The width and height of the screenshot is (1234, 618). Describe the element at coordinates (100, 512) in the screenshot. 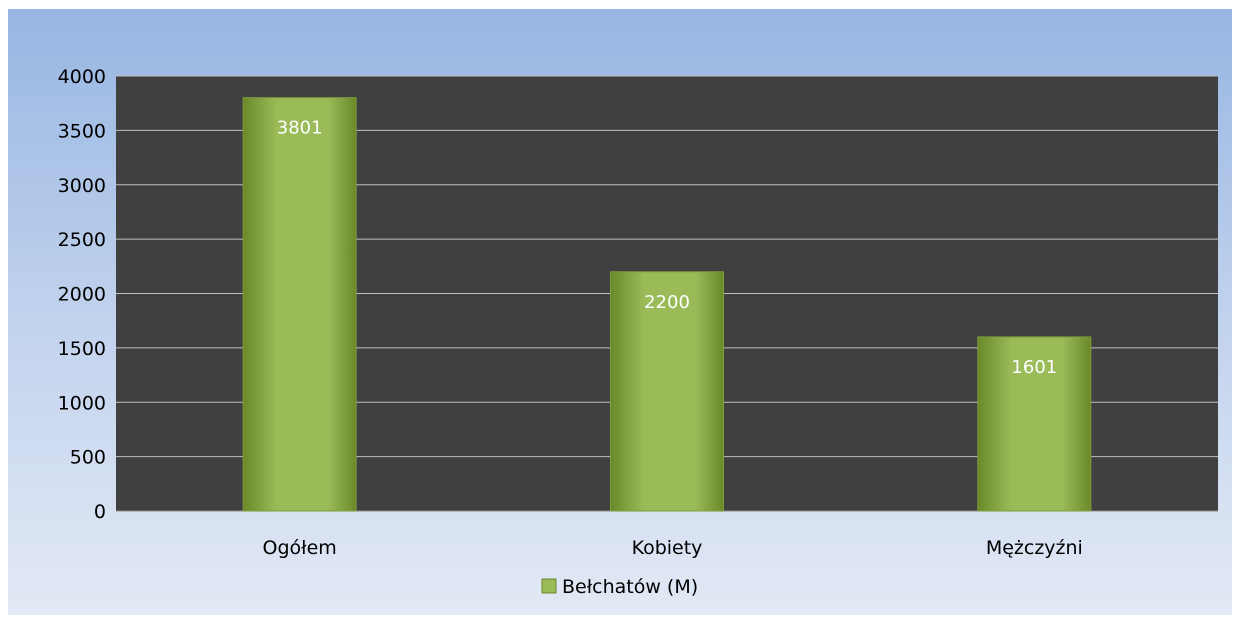

I see `y-tick-label: 0` at that location.